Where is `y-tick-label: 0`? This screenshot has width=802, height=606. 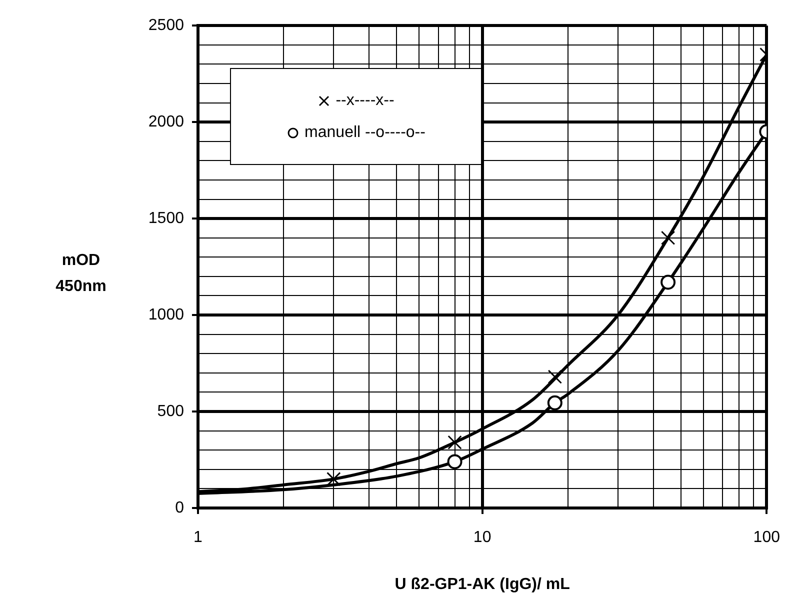 y-tick-label: 0 is located at coordinates (179, 507).